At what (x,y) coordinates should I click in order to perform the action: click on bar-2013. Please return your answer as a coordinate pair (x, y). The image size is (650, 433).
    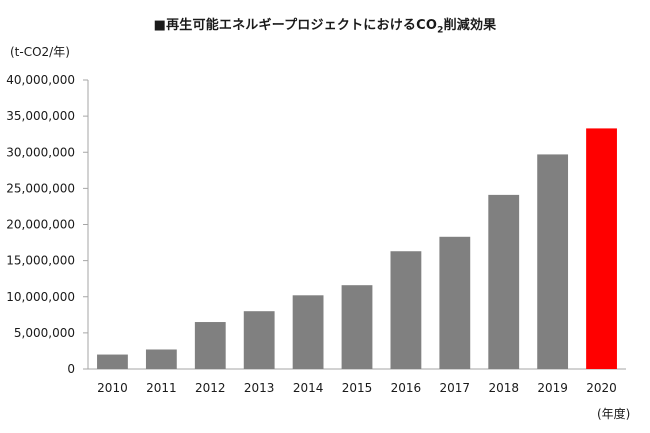
    Looking at the image, I should click on (259, 340).